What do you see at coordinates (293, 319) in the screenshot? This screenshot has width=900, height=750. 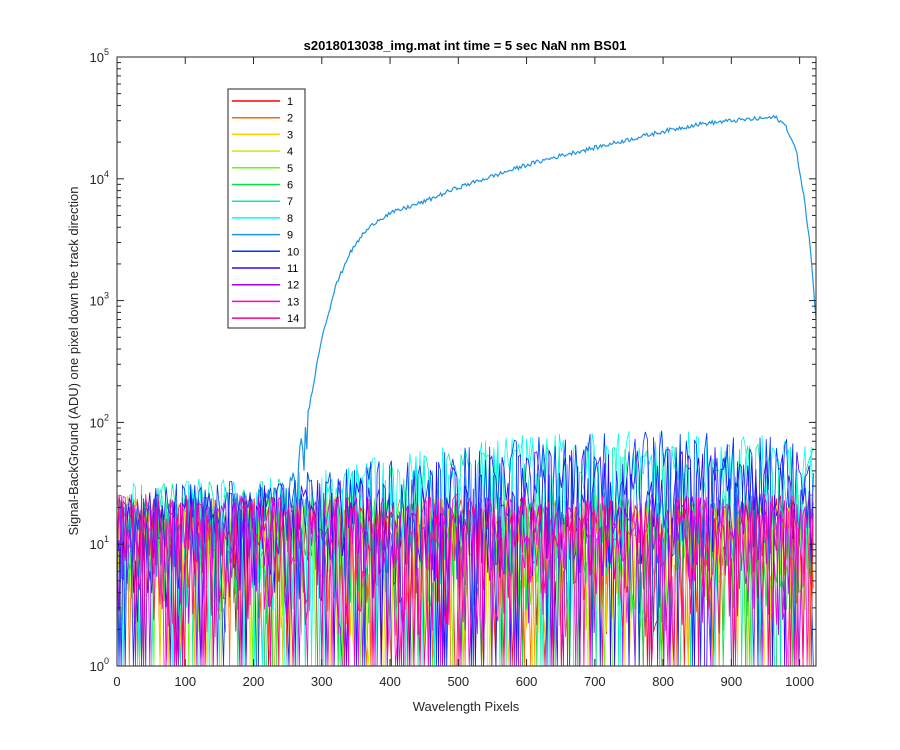 I see `legend-label-14: 14` at bounding box center [293, 319].